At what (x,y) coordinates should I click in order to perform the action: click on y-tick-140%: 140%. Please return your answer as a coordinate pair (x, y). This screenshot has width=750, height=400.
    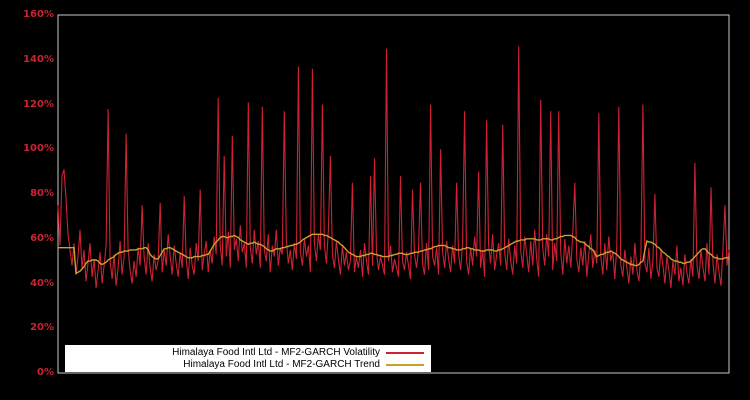
    Looking at the image, I should click on (38, 59).